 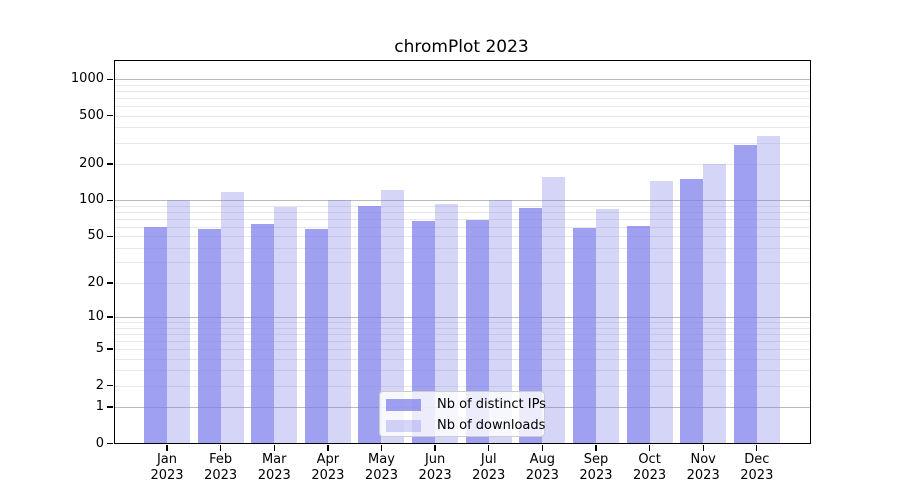 I want to click on y-tick-label: 100, so click(x=91, y=200).